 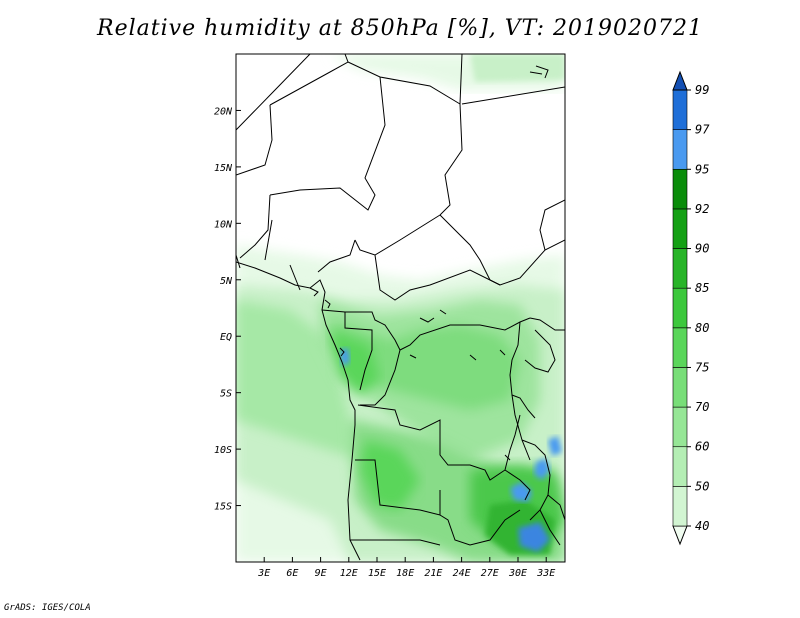 I want to click on lon-tick-label: 15E, so click(x=377, y=573).